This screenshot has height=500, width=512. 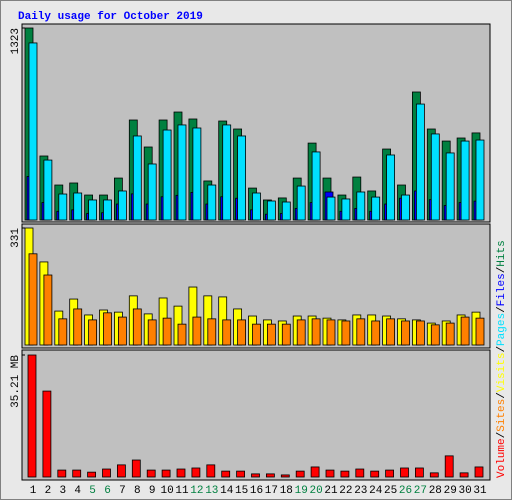 What do you see at coordinates (92, 491) in the screenshot?
I see `x-tick-label: 5` at bounding box center [92, 491].